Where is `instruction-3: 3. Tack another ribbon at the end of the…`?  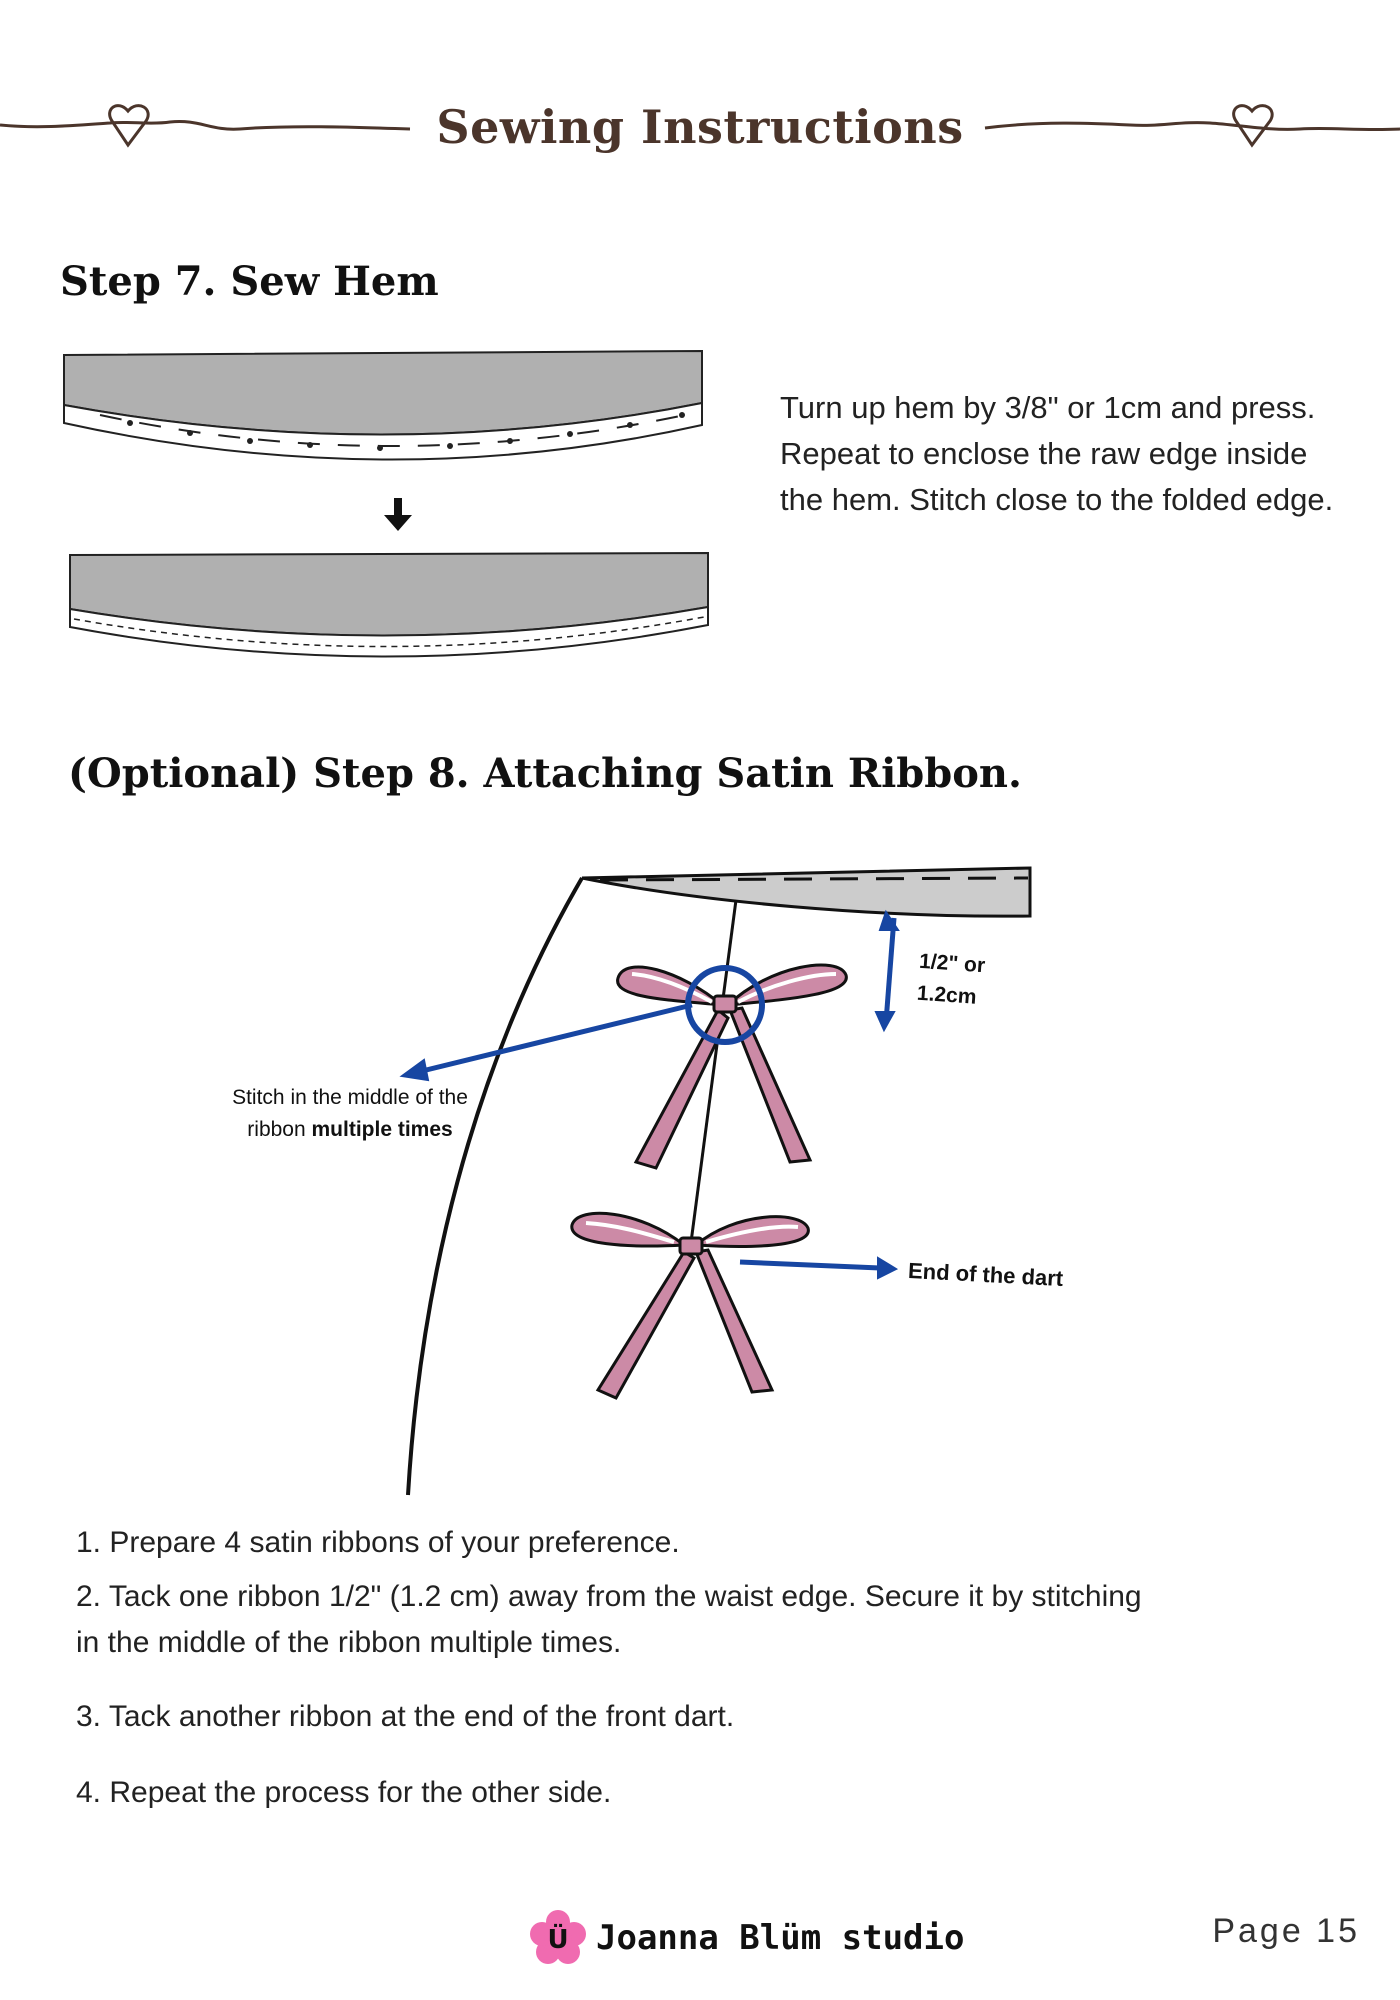
instruction-3: 3. Tack another ribbon at the end of the… is located at coordinates (405, 1716).